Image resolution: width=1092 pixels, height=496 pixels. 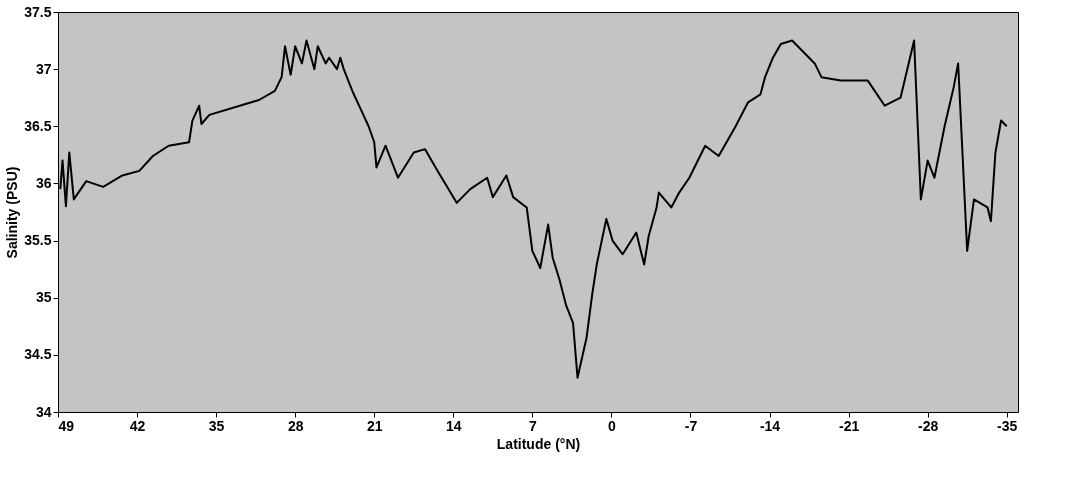 What do you see at coordinates (1007, 425) in the screenshot?
I see `x-tick-label: -35` at bounding box center [1007, 425].